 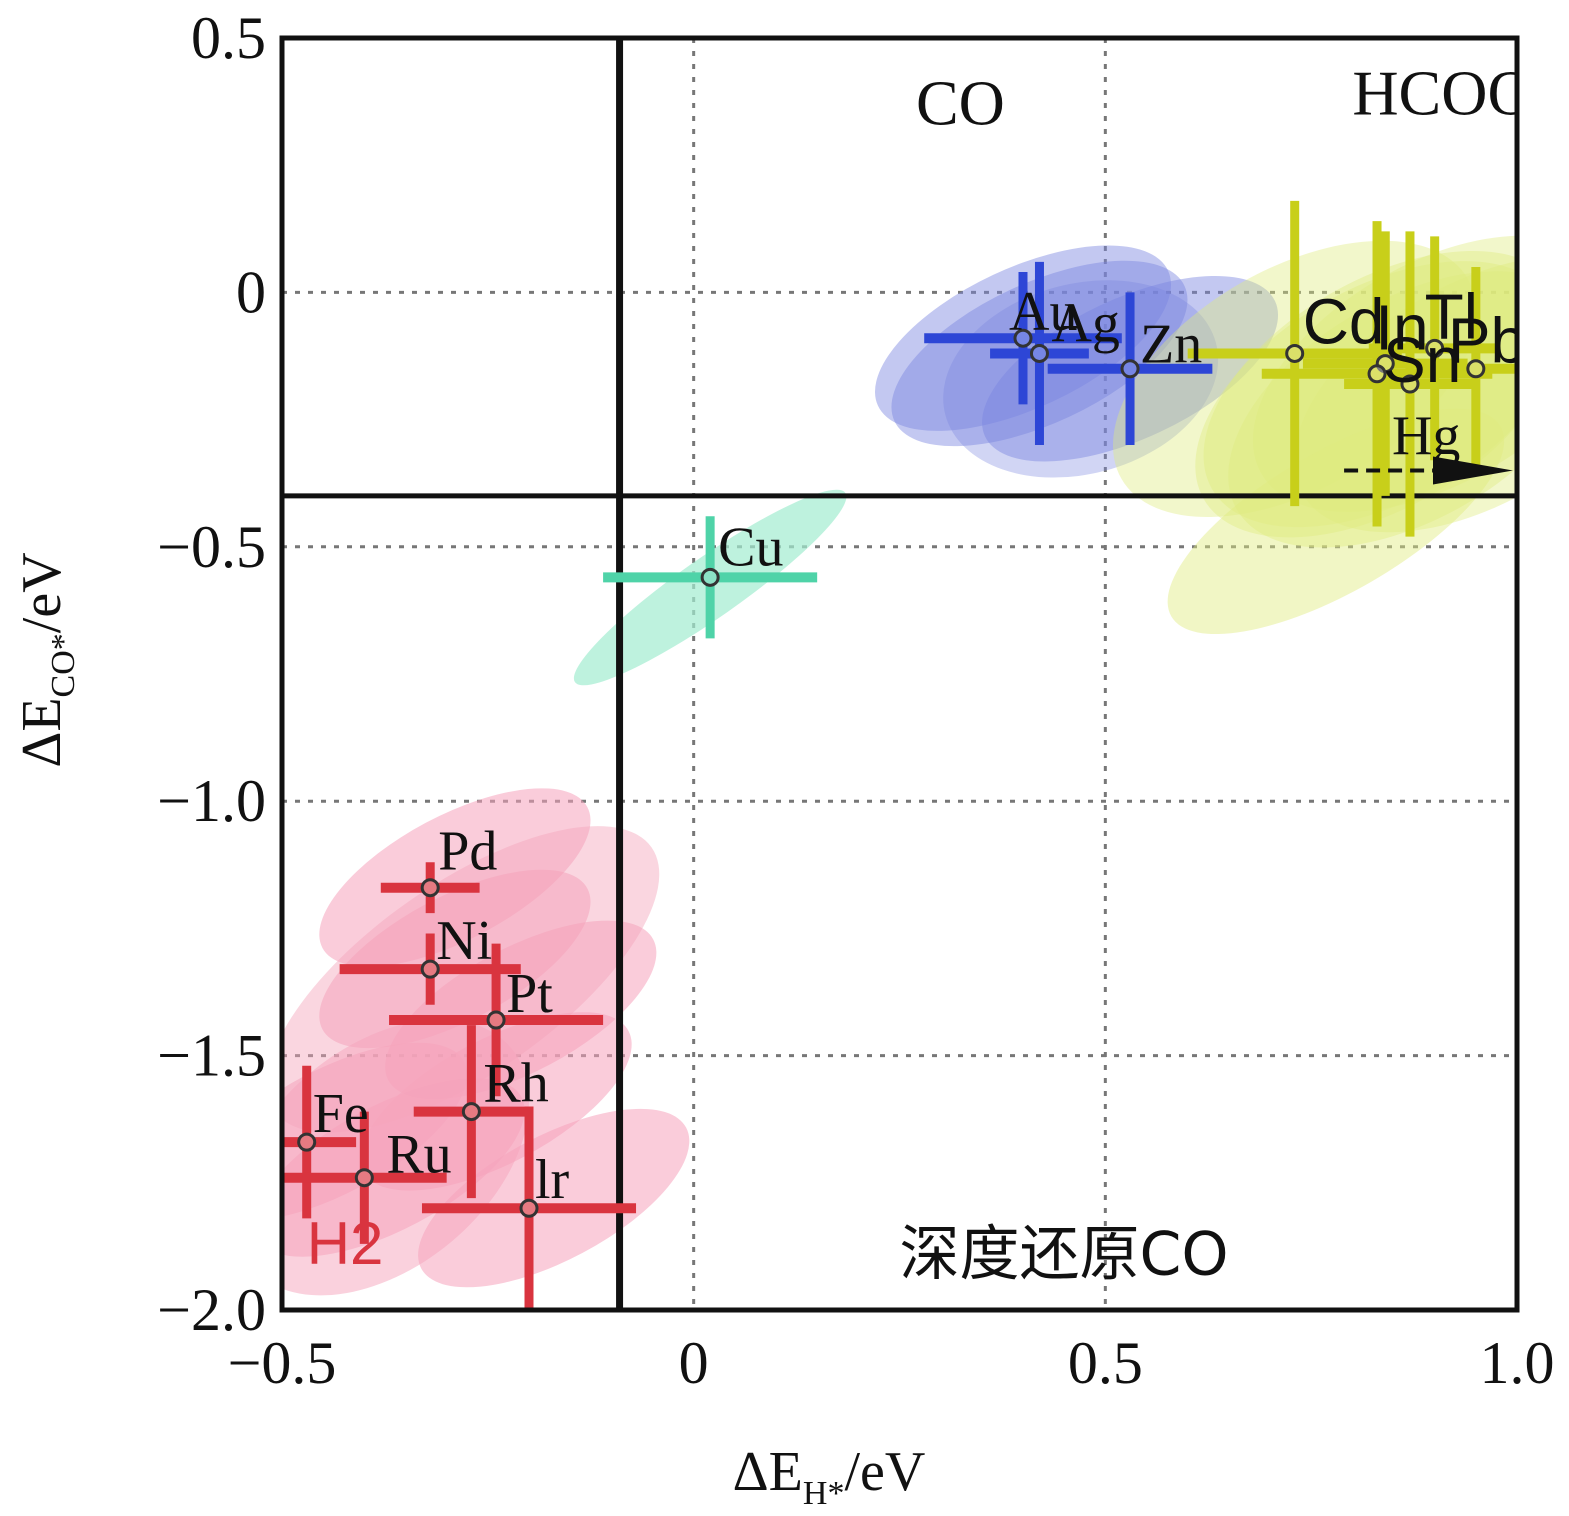 I want to click on point-sn, so click(x=1377, y=374).